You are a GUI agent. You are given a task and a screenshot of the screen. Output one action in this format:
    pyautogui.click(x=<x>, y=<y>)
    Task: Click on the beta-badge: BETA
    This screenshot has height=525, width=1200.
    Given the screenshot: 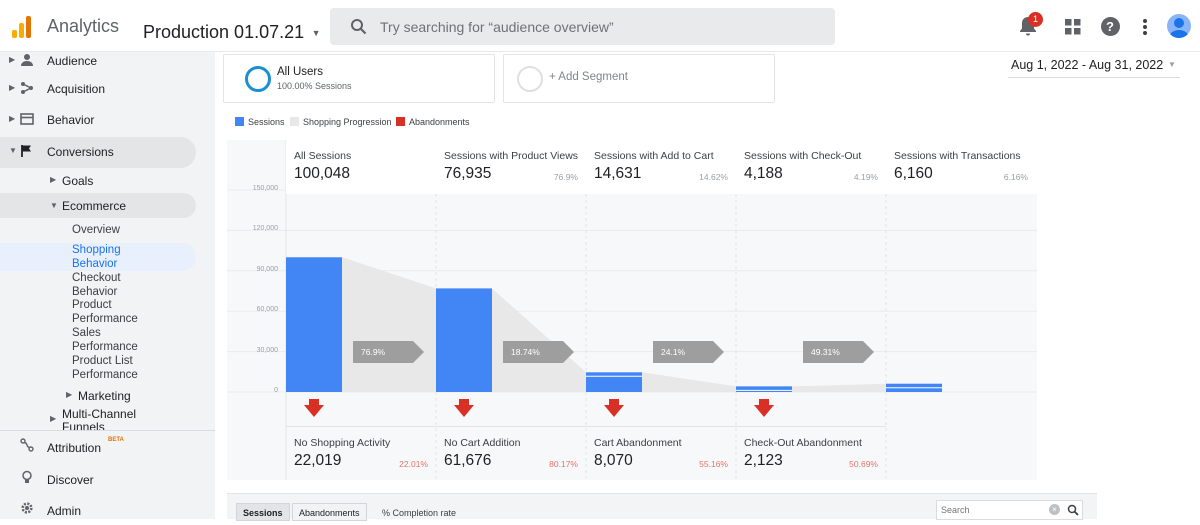 What is the action you would take?
    pyautogui.click(x=116, y=440)
    